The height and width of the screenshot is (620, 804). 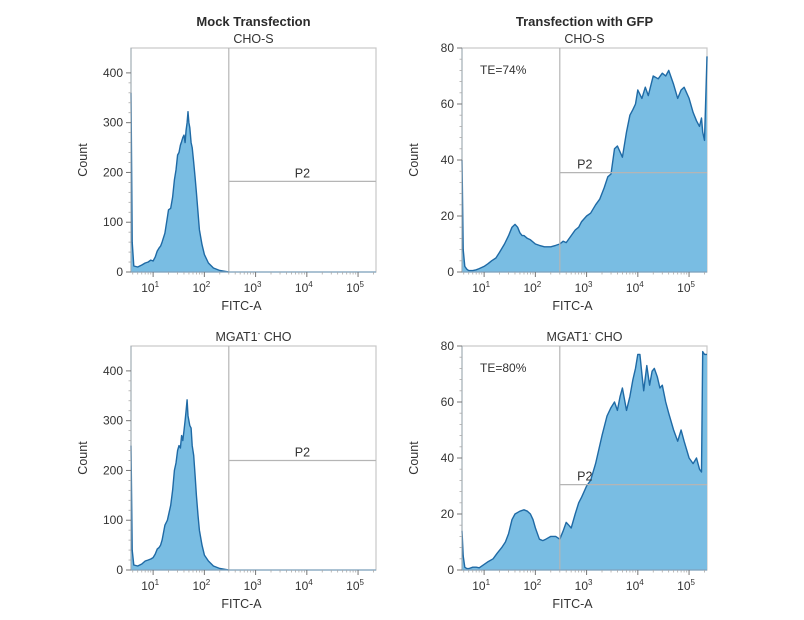 What do you see at coordinates (113, 470) in the screenshot?
I see `y-tick-label: 200` at bounding box center [113, 470].